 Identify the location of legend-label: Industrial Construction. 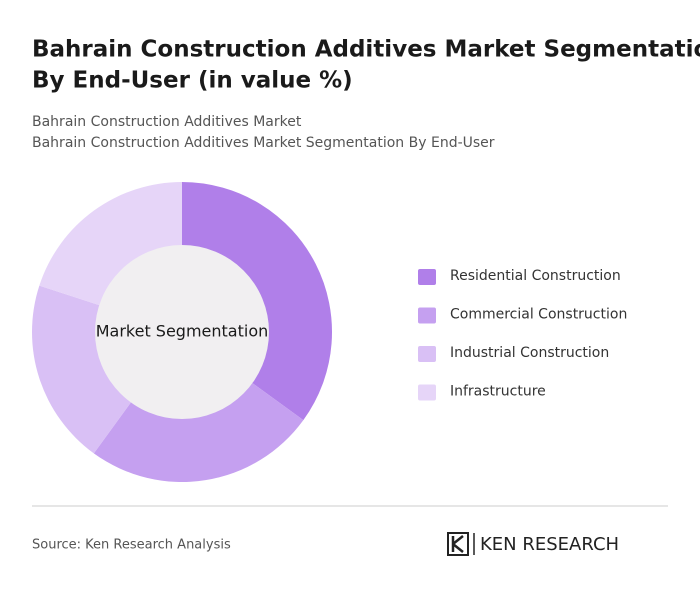
(529, 353).